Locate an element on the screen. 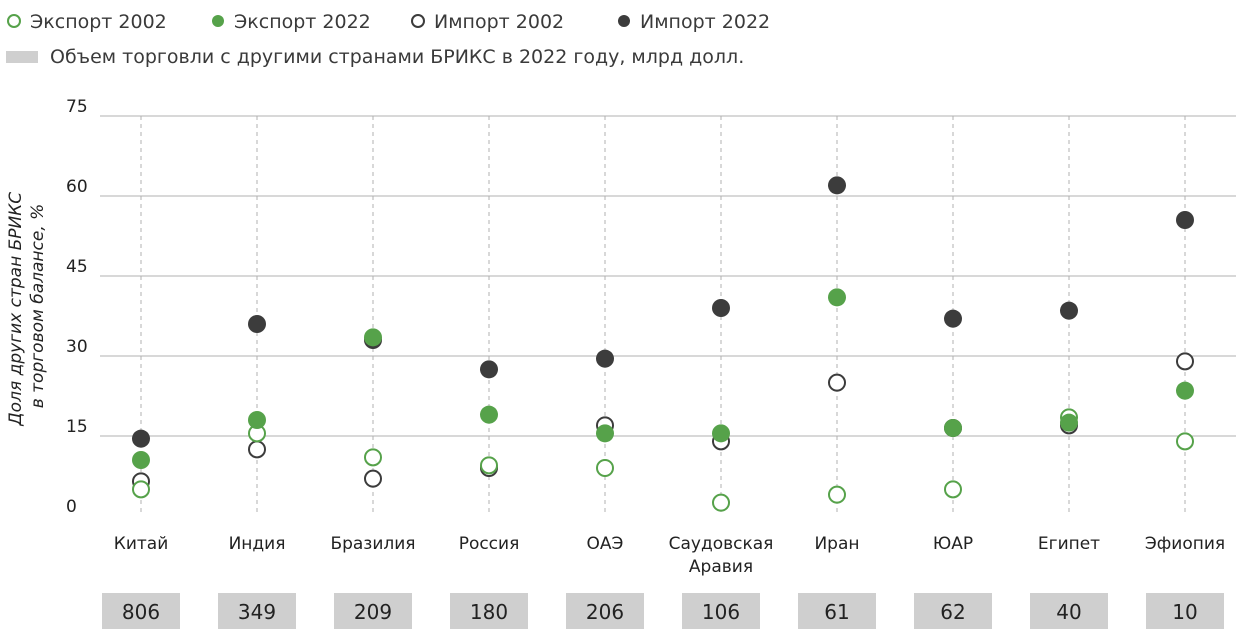 This screenshot has height=629, width=1236. category-label: Россия is located at coordinates (489, 544).